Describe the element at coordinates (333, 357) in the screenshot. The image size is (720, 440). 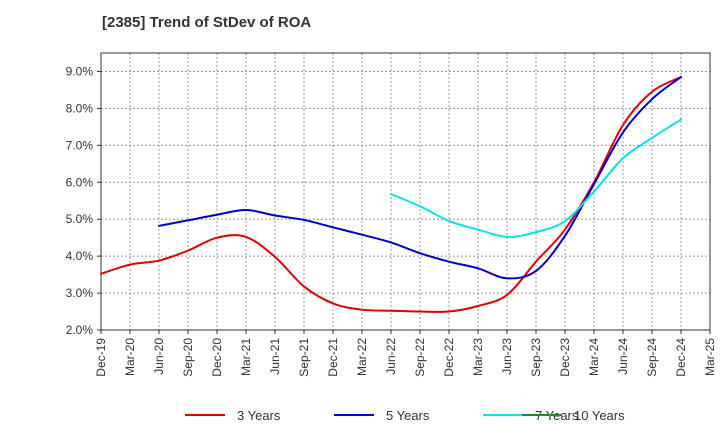
I see `x-tick-label: Dec-21` at that location.